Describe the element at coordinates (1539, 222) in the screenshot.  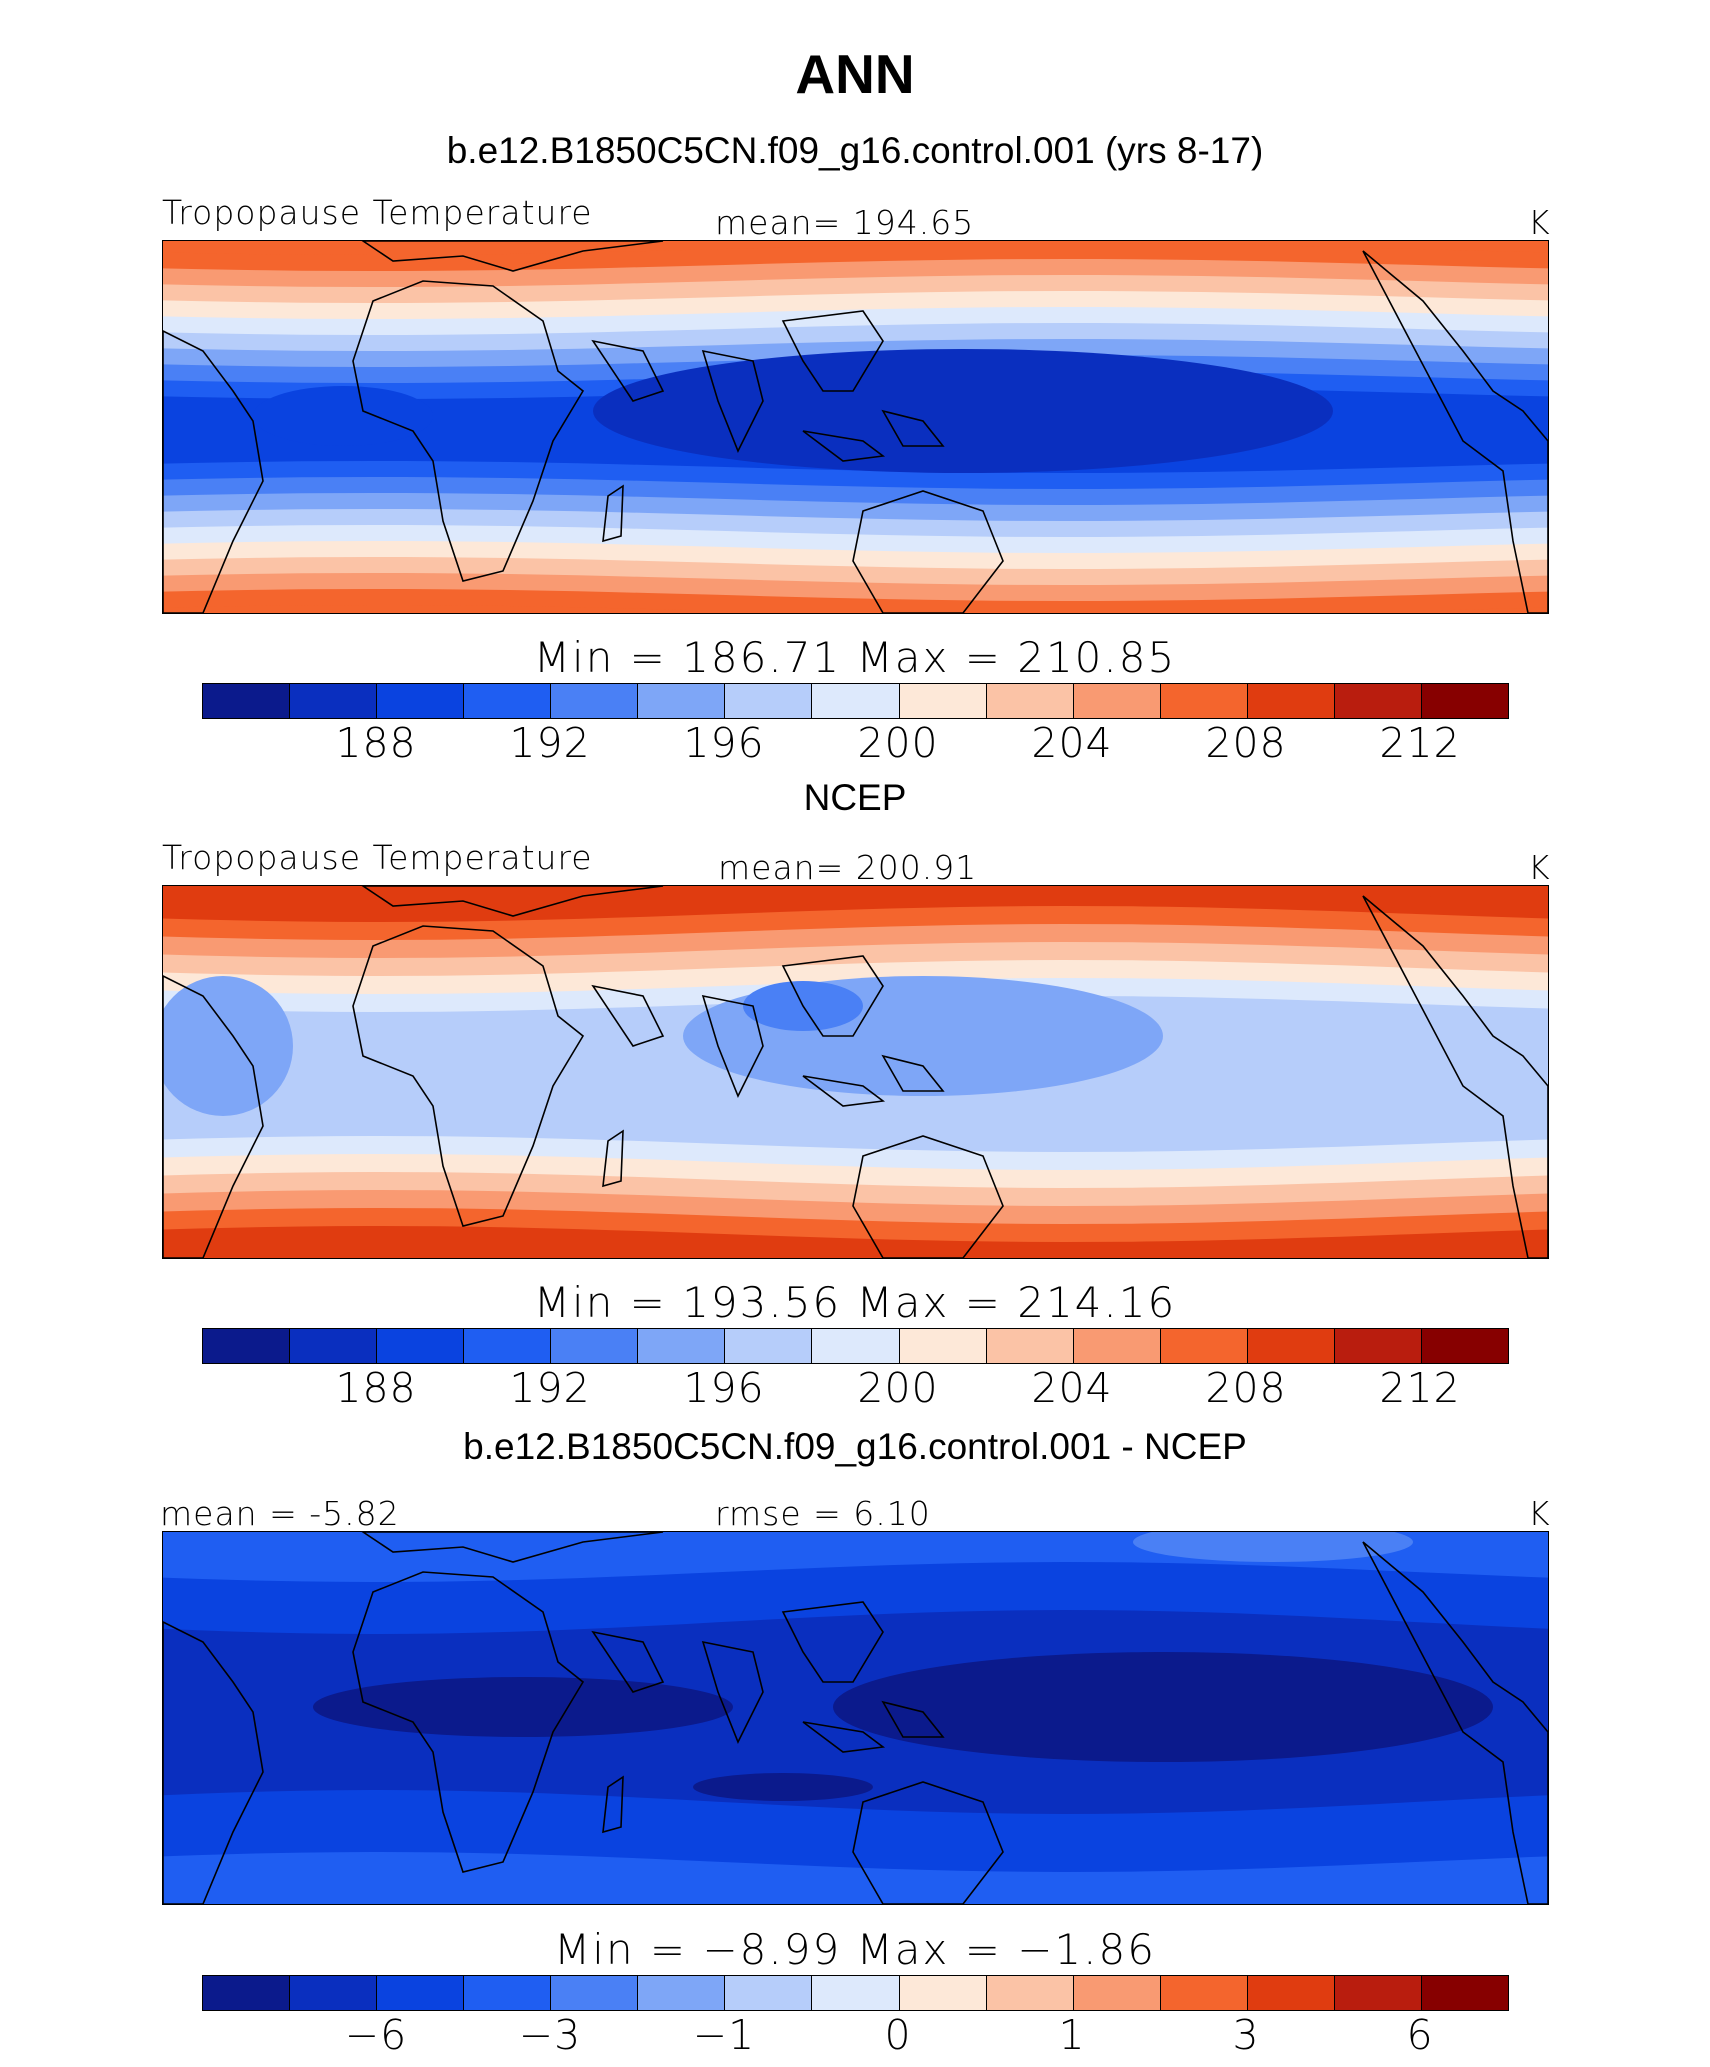
I see `panel-1-units-label: K` at that location.